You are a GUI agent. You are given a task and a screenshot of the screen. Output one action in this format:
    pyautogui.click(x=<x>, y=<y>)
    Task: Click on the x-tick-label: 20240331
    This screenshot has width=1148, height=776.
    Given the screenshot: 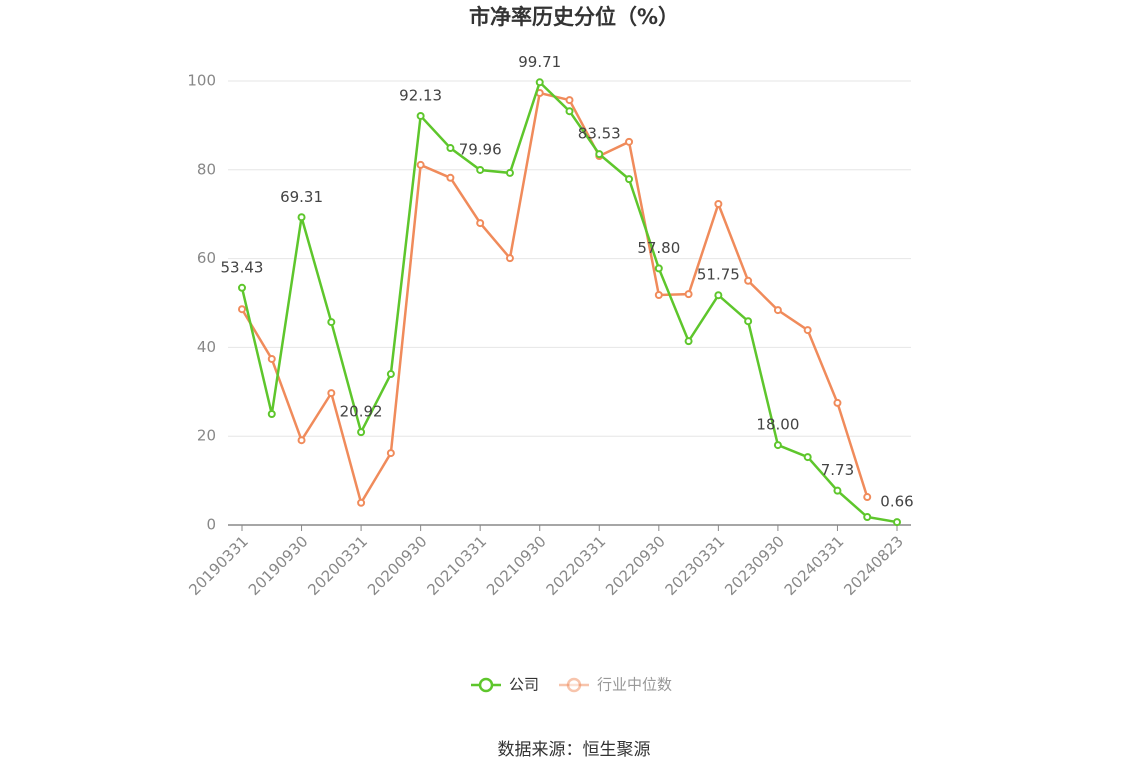 What is the action you would take?
    pyautogui.click(x=814, y=565)
    